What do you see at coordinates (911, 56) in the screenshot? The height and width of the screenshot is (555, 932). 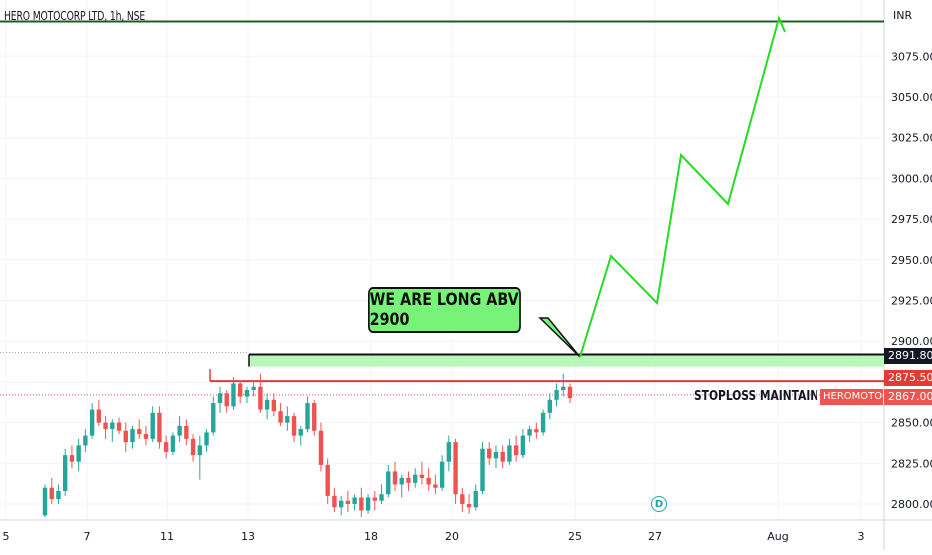 I see `y-tick-label: 3075.00` at bounding box center [911, 56].